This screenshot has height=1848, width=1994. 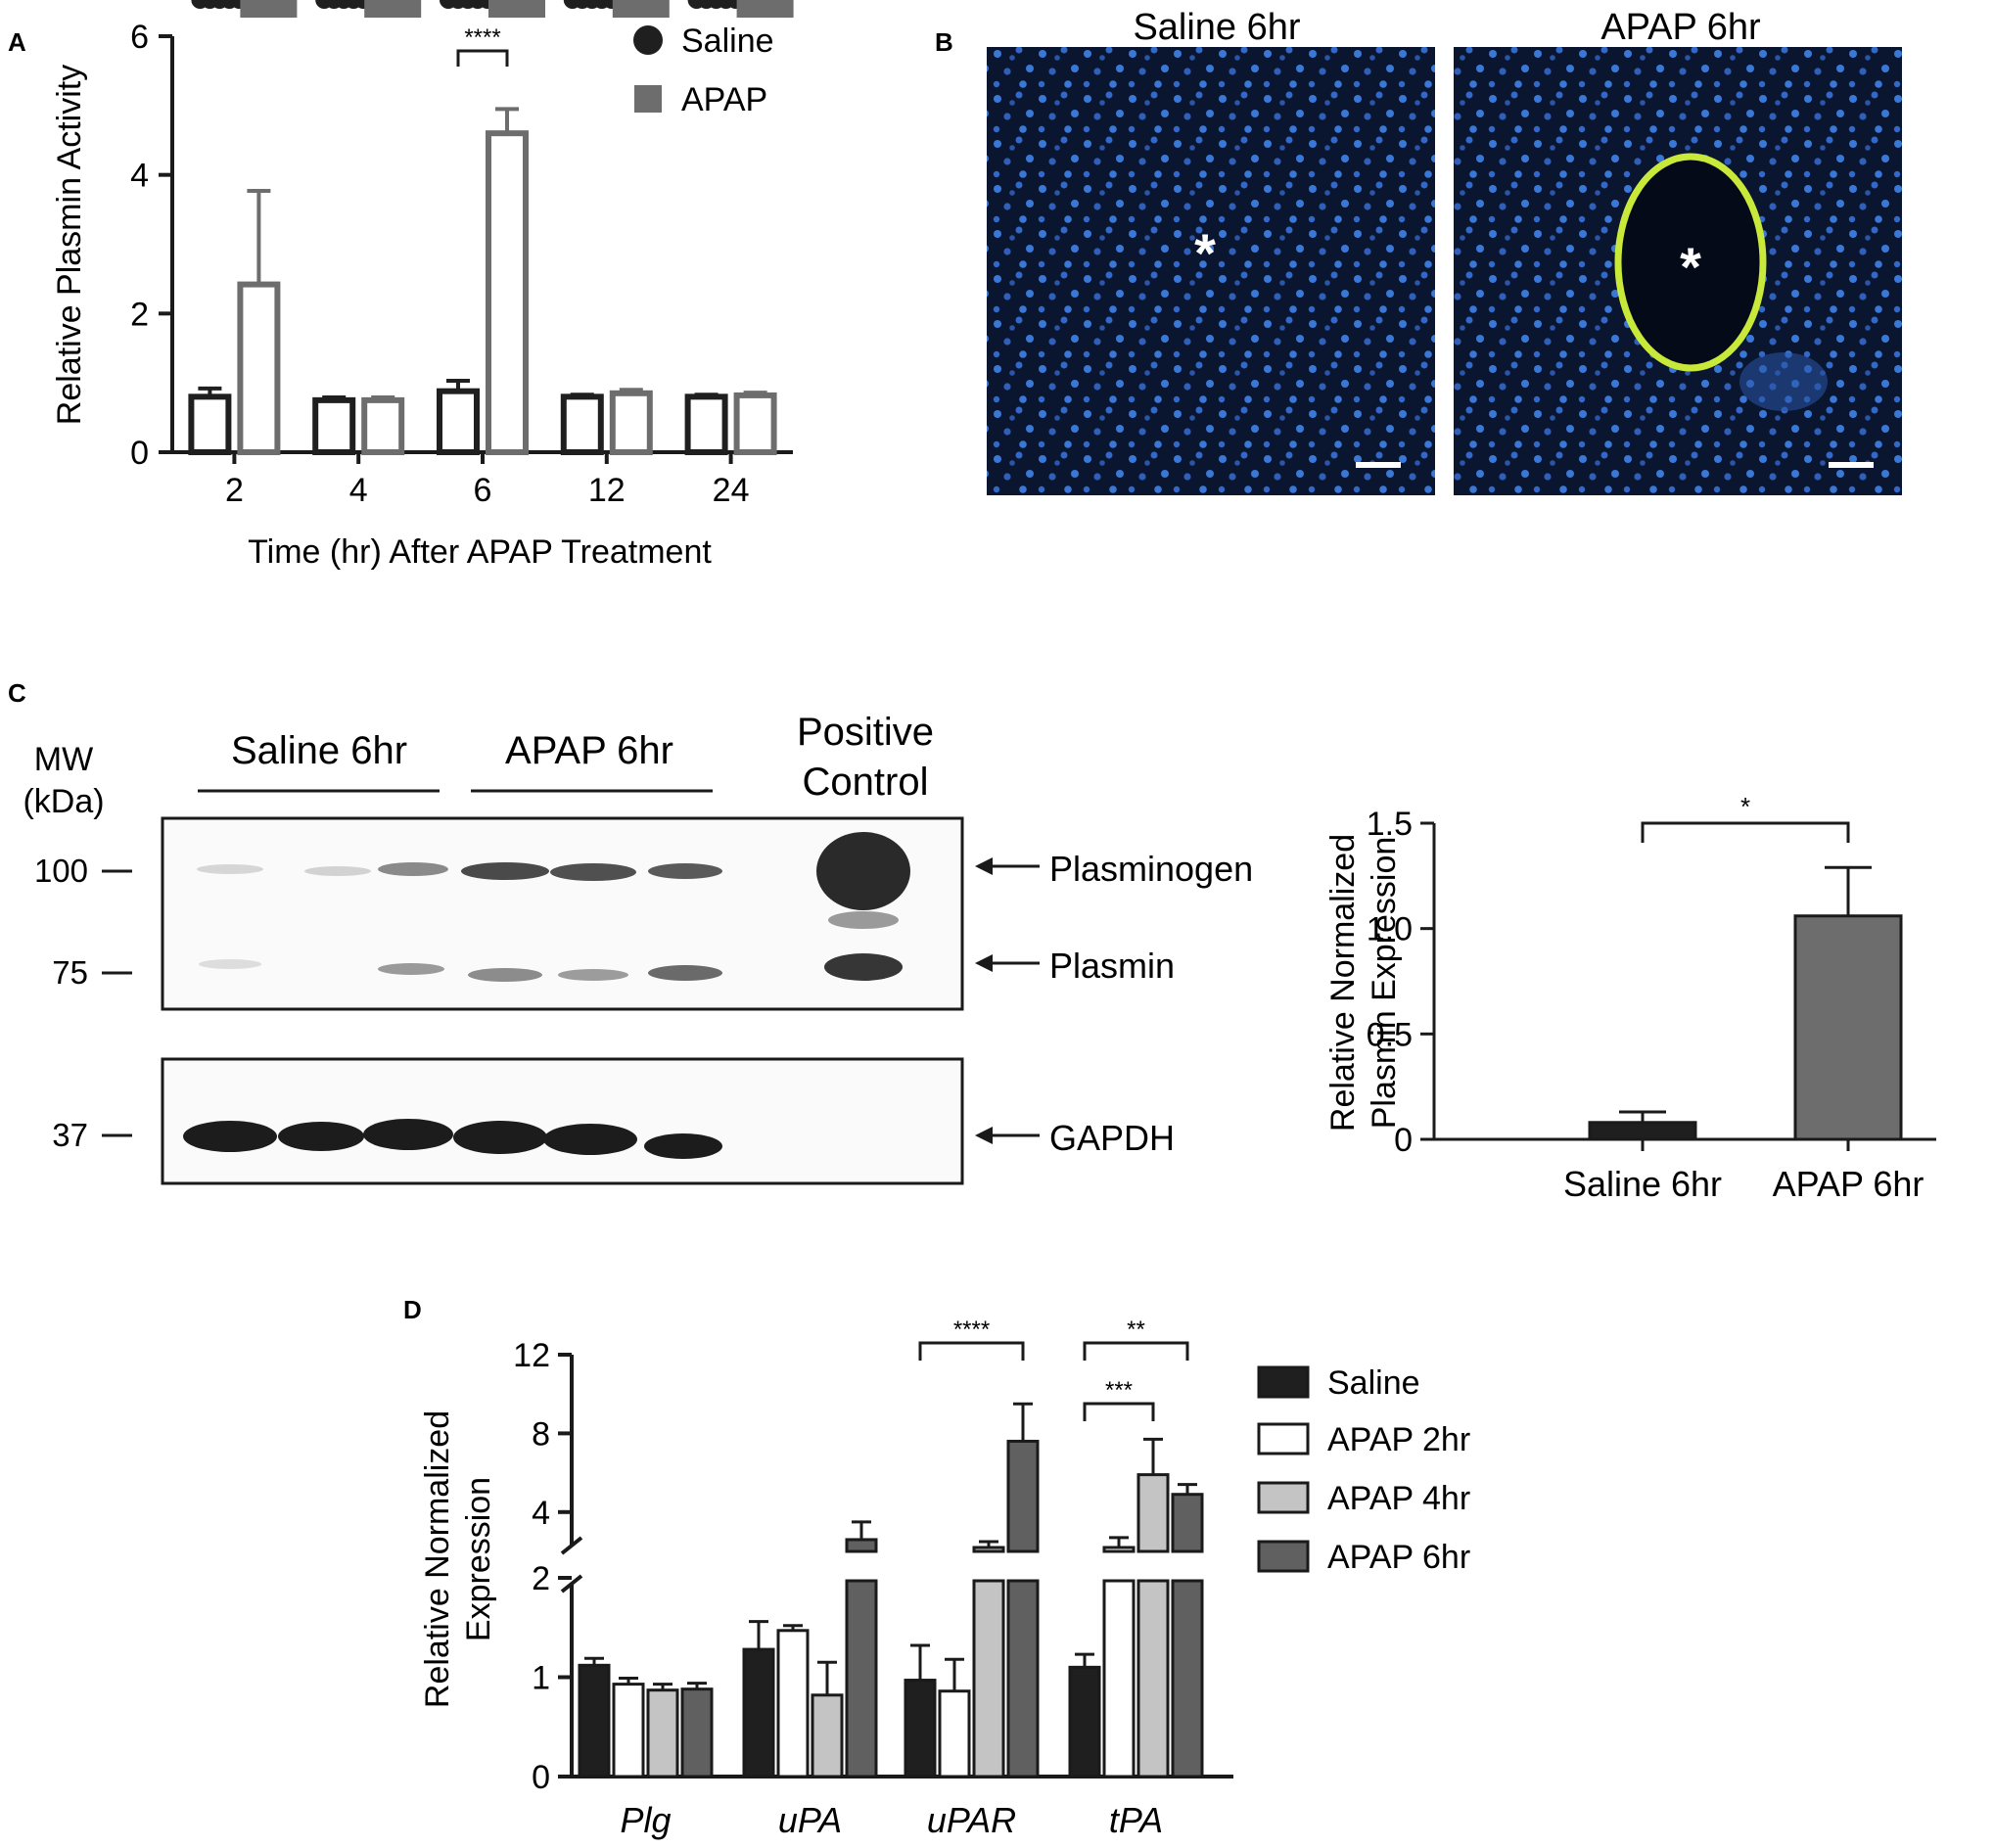 What do you see at coordinates (589, 750) in the screenshot?
I see `blot-group-apap: APAP 6hr` at bounding box center [589, 750].